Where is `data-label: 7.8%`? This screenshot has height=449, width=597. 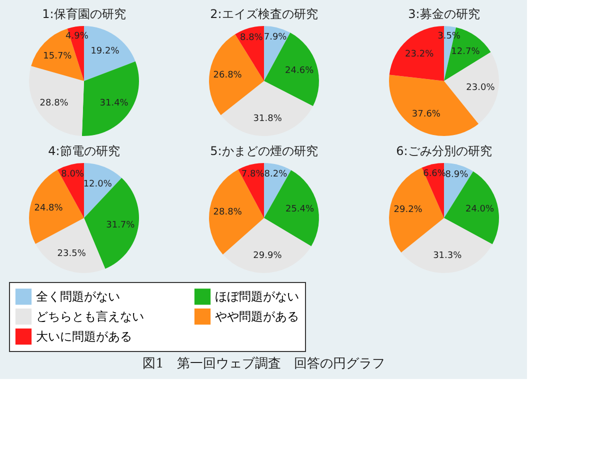
data-label: 7.8% is located at coordinates (253, 174).